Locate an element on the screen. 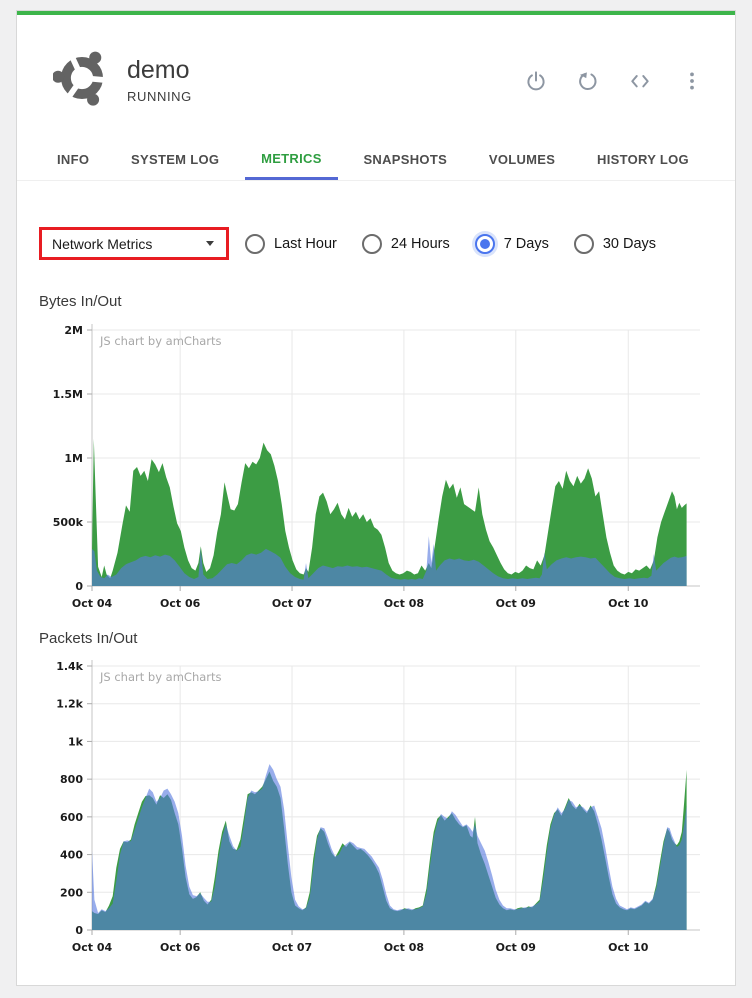 This screenshot has width=752, height=998. terminal-code-button is located at coordinates (640, 81).